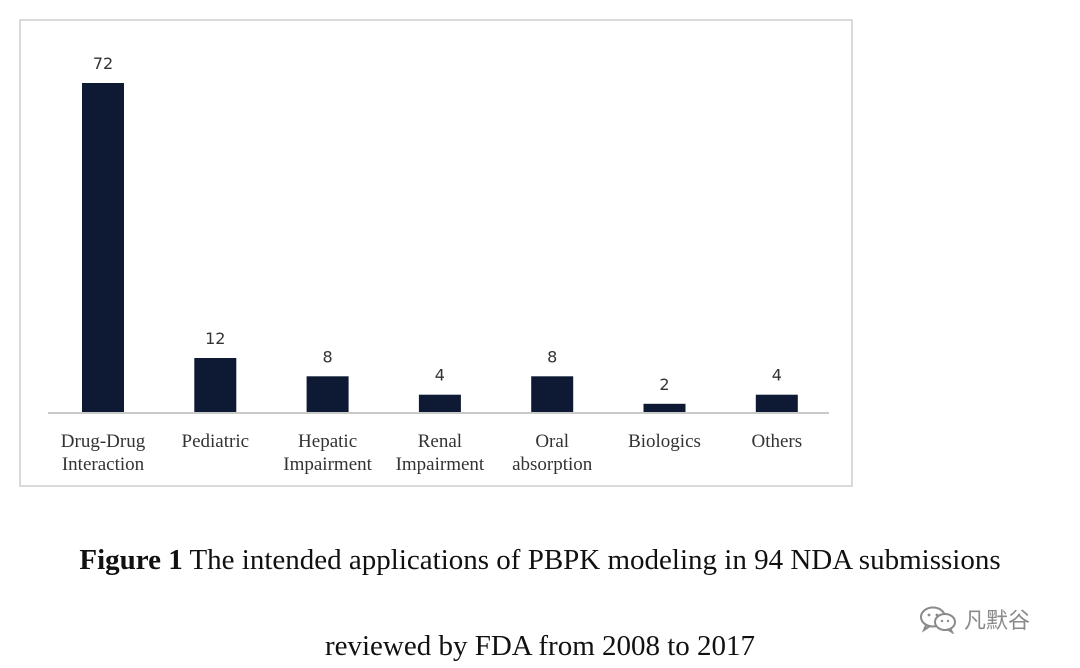 The image size is (1080, 668). What do you see at coordinates (103, 464) in the screenshot?
I see `category-label-0-line-1: Interaction` at bounding box center [103, 464].